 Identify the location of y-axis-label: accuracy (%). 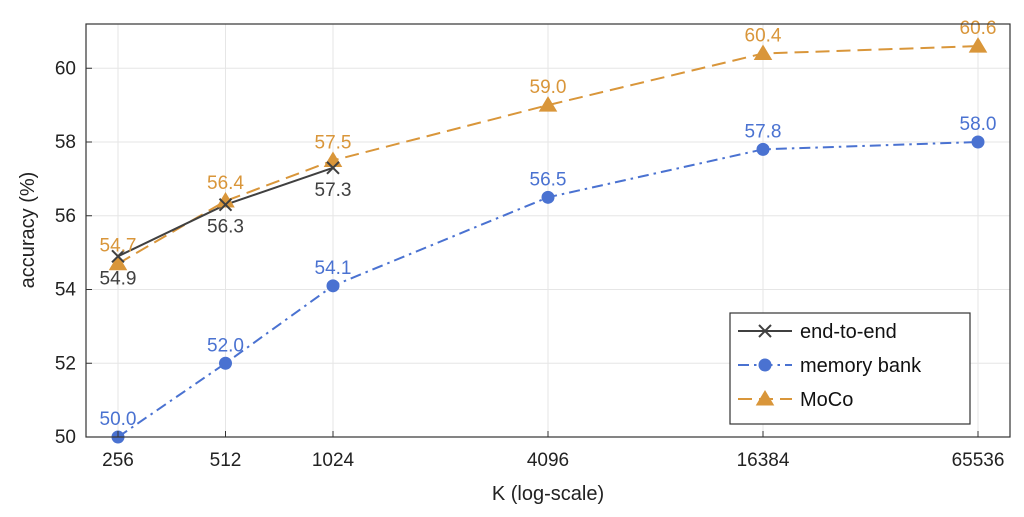
(28, 230).